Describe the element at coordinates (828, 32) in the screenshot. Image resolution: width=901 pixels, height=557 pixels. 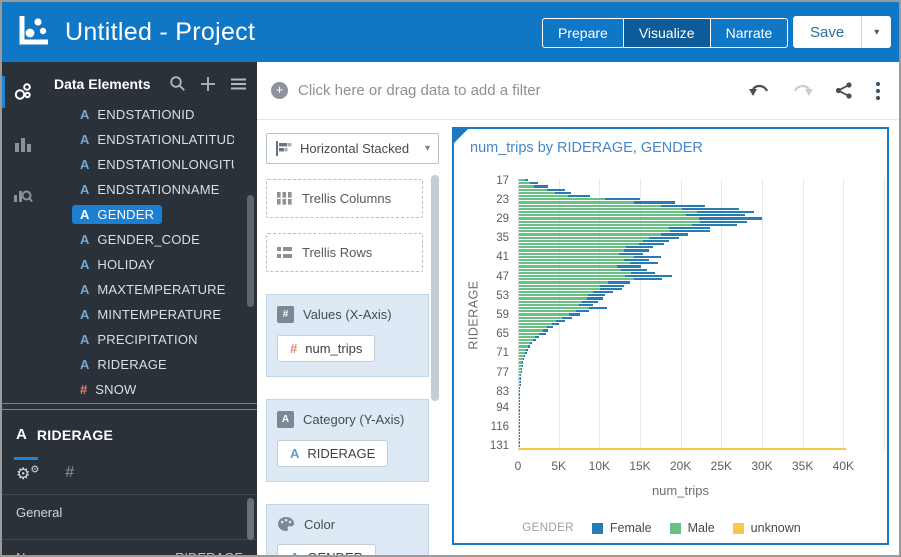
I see `save-button: Save` at that location.